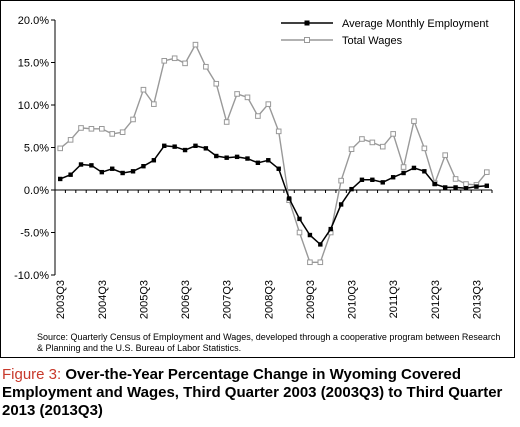  I want to click on x-tick-label: 2005Q3, so click(144, 299).